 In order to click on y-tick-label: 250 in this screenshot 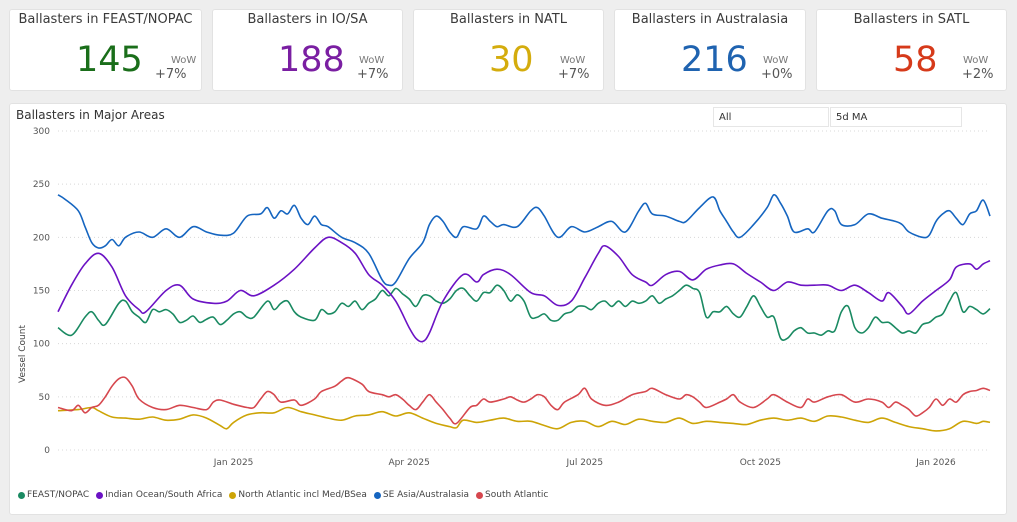, I will do `click(41, 185)`.